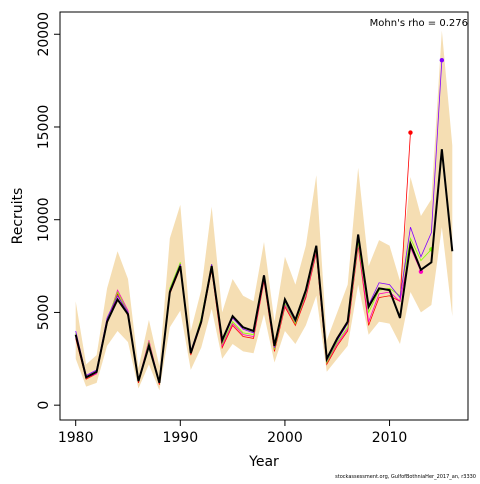 This screenshot has width=480, height=484. I want to click on x-axis-label: Year, so click(263, 462).